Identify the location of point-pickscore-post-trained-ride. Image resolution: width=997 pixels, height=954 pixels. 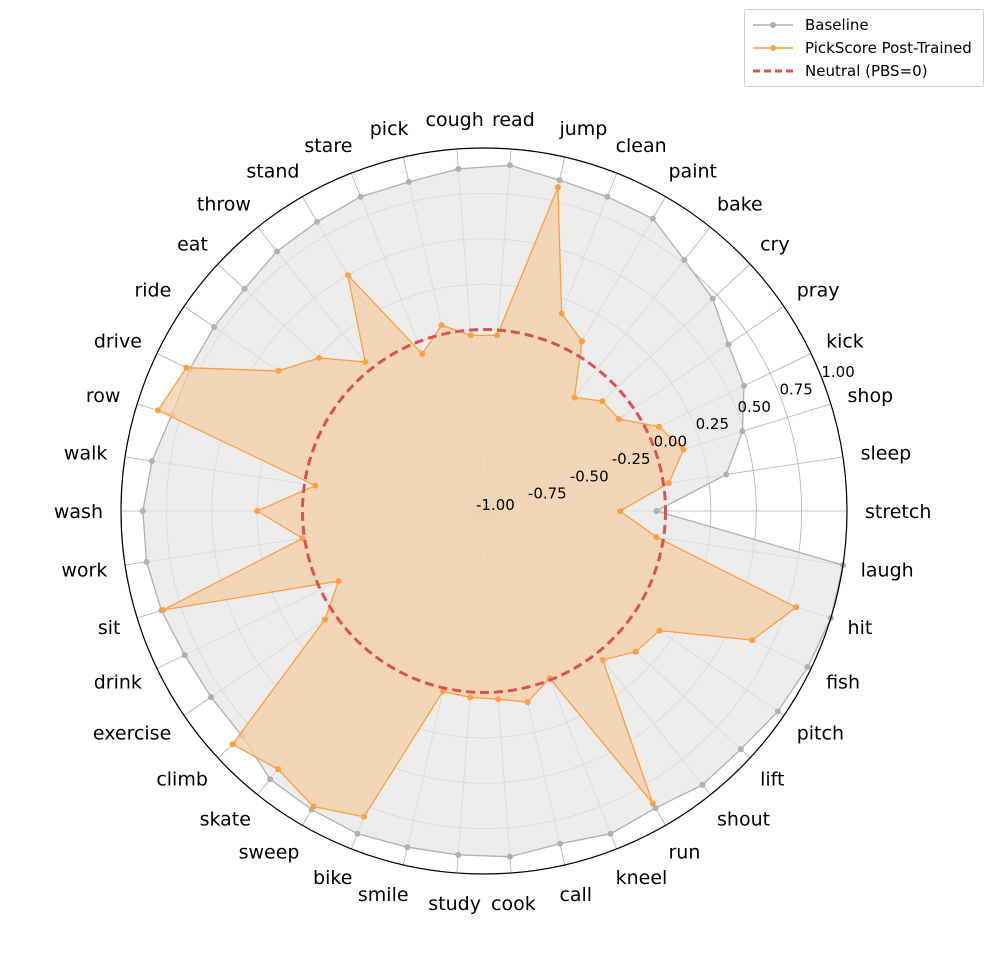
(278, 370).